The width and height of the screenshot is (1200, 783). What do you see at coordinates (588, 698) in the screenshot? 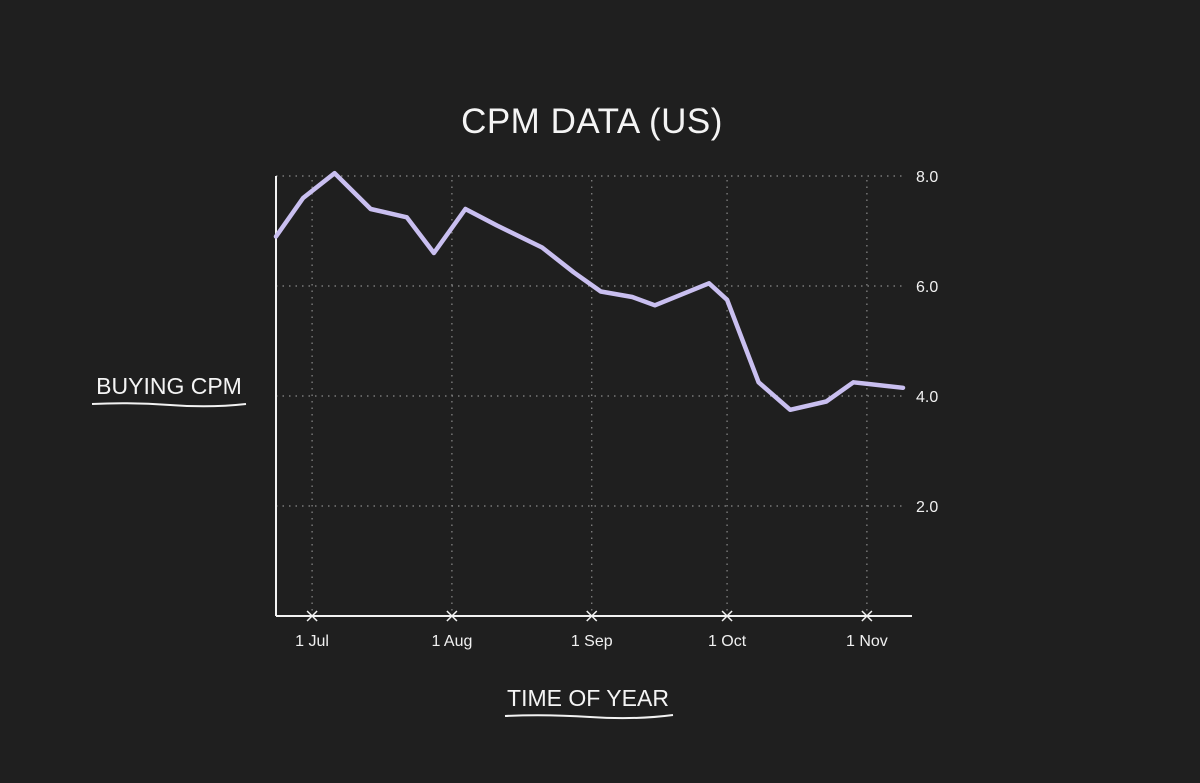
I see `x-axis-label: TIME OF YEAR` at bounding box center [588, 698].